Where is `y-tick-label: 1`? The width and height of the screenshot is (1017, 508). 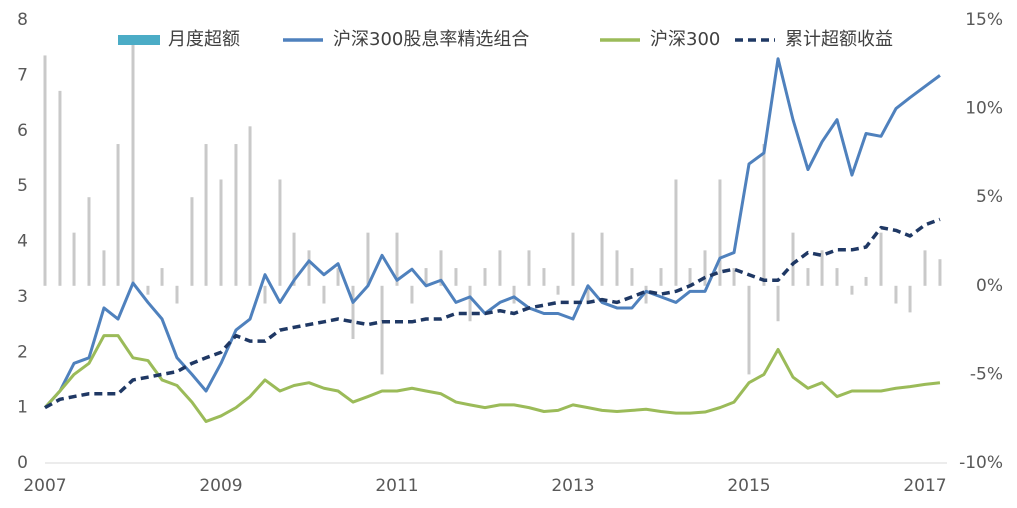
y-tick-label: 1 is located at coordinates (22, 408).